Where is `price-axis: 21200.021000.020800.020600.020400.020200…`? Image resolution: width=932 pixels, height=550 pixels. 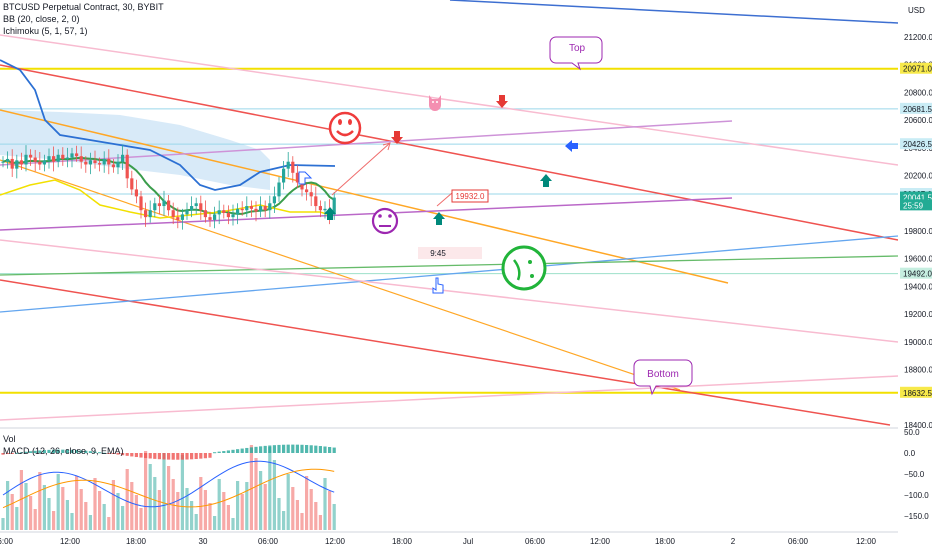
price-axis: 21200.021000.020800.020600.020400.020200… is located at coordinates (915, 275).